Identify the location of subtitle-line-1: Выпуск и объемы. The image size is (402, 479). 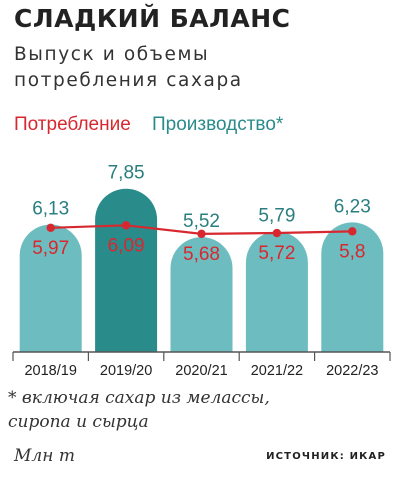
(112, 54).